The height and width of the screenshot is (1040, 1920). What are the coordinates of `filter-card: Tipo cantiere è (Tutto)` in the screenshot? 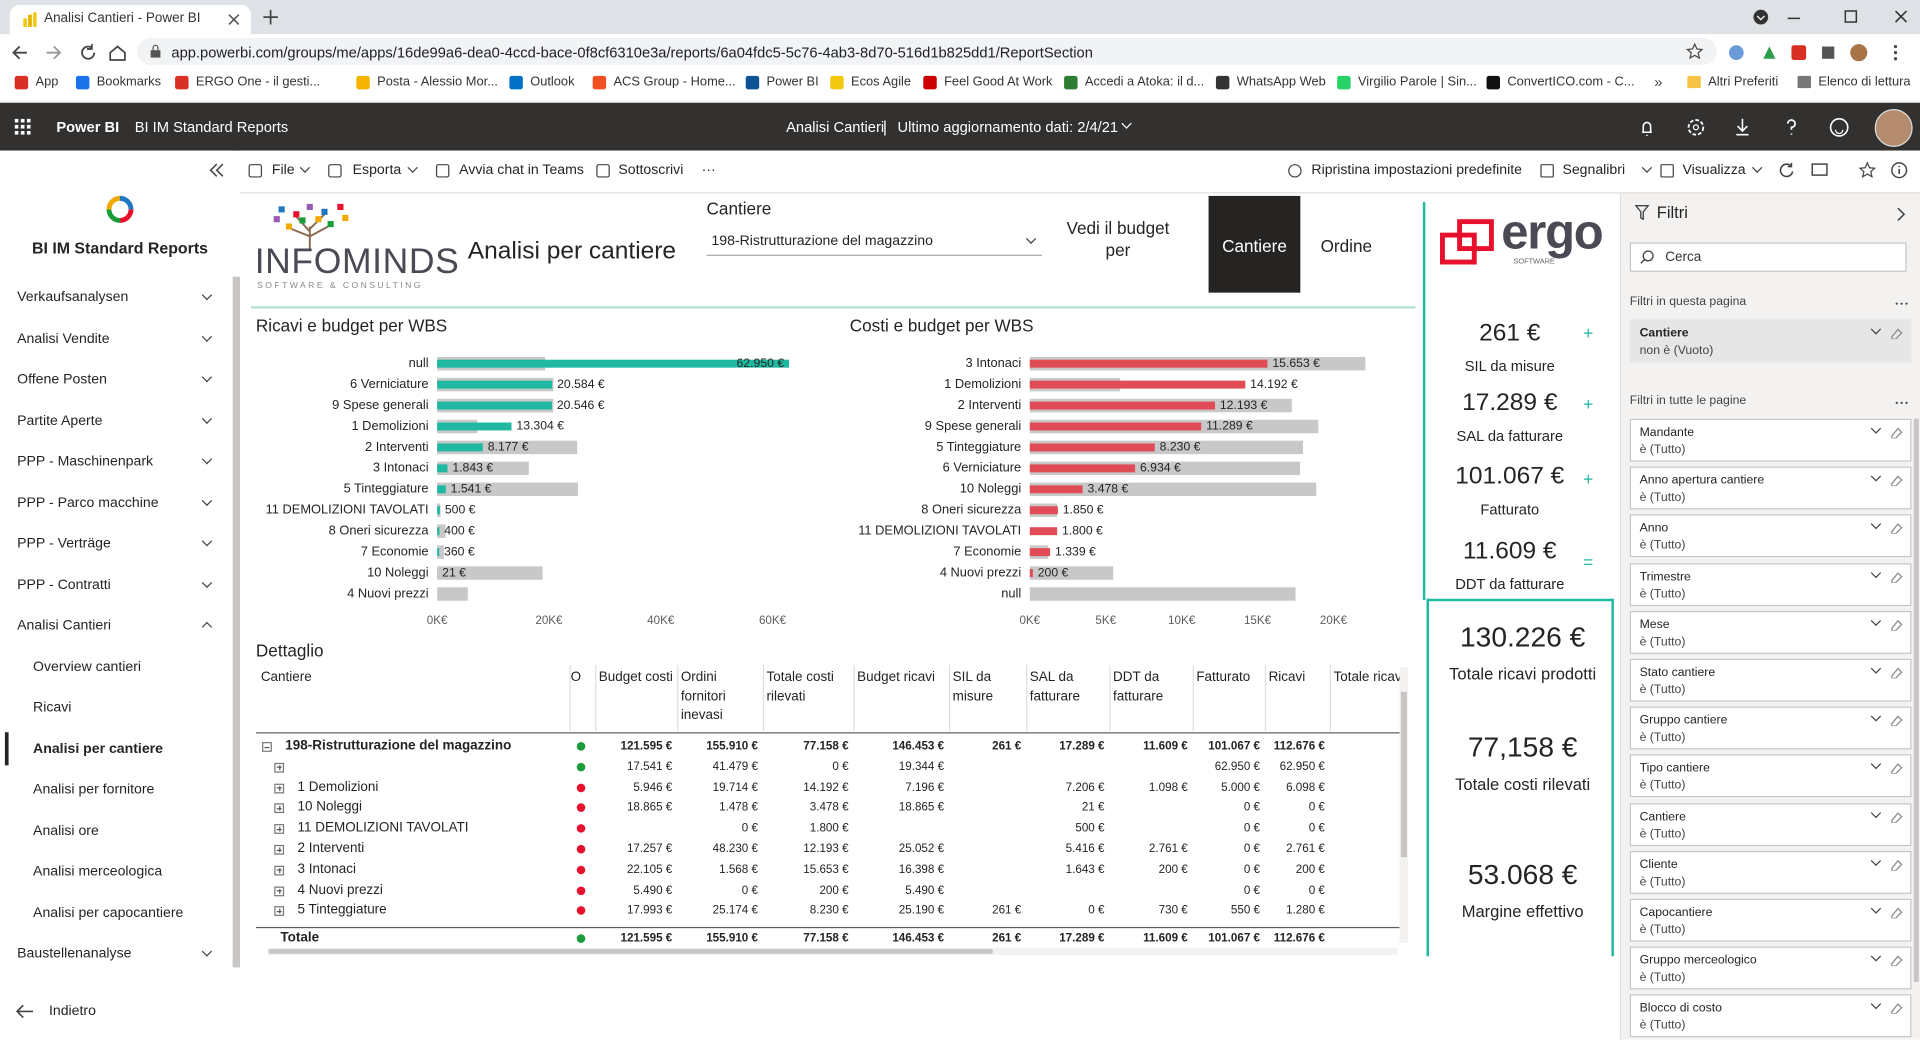 It's located at (1770, 776).